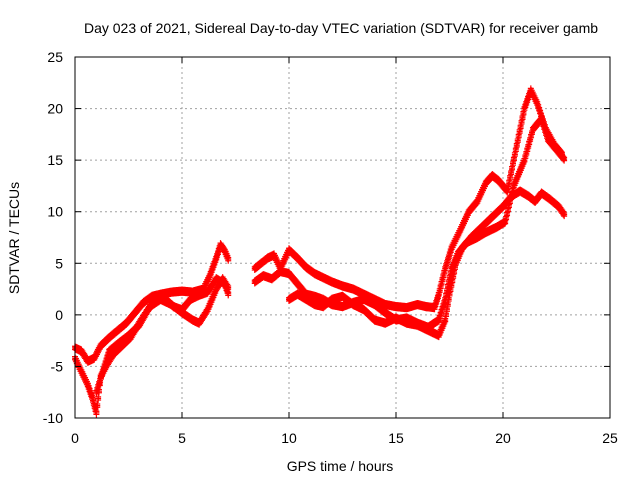 Image resolution: width=640 pixels, height=480 pixels. What do you see at coordinates (340, 466) in the screenshot?
I see `x-axis-label: GPS time / hours` at bounding box center [340, 466].